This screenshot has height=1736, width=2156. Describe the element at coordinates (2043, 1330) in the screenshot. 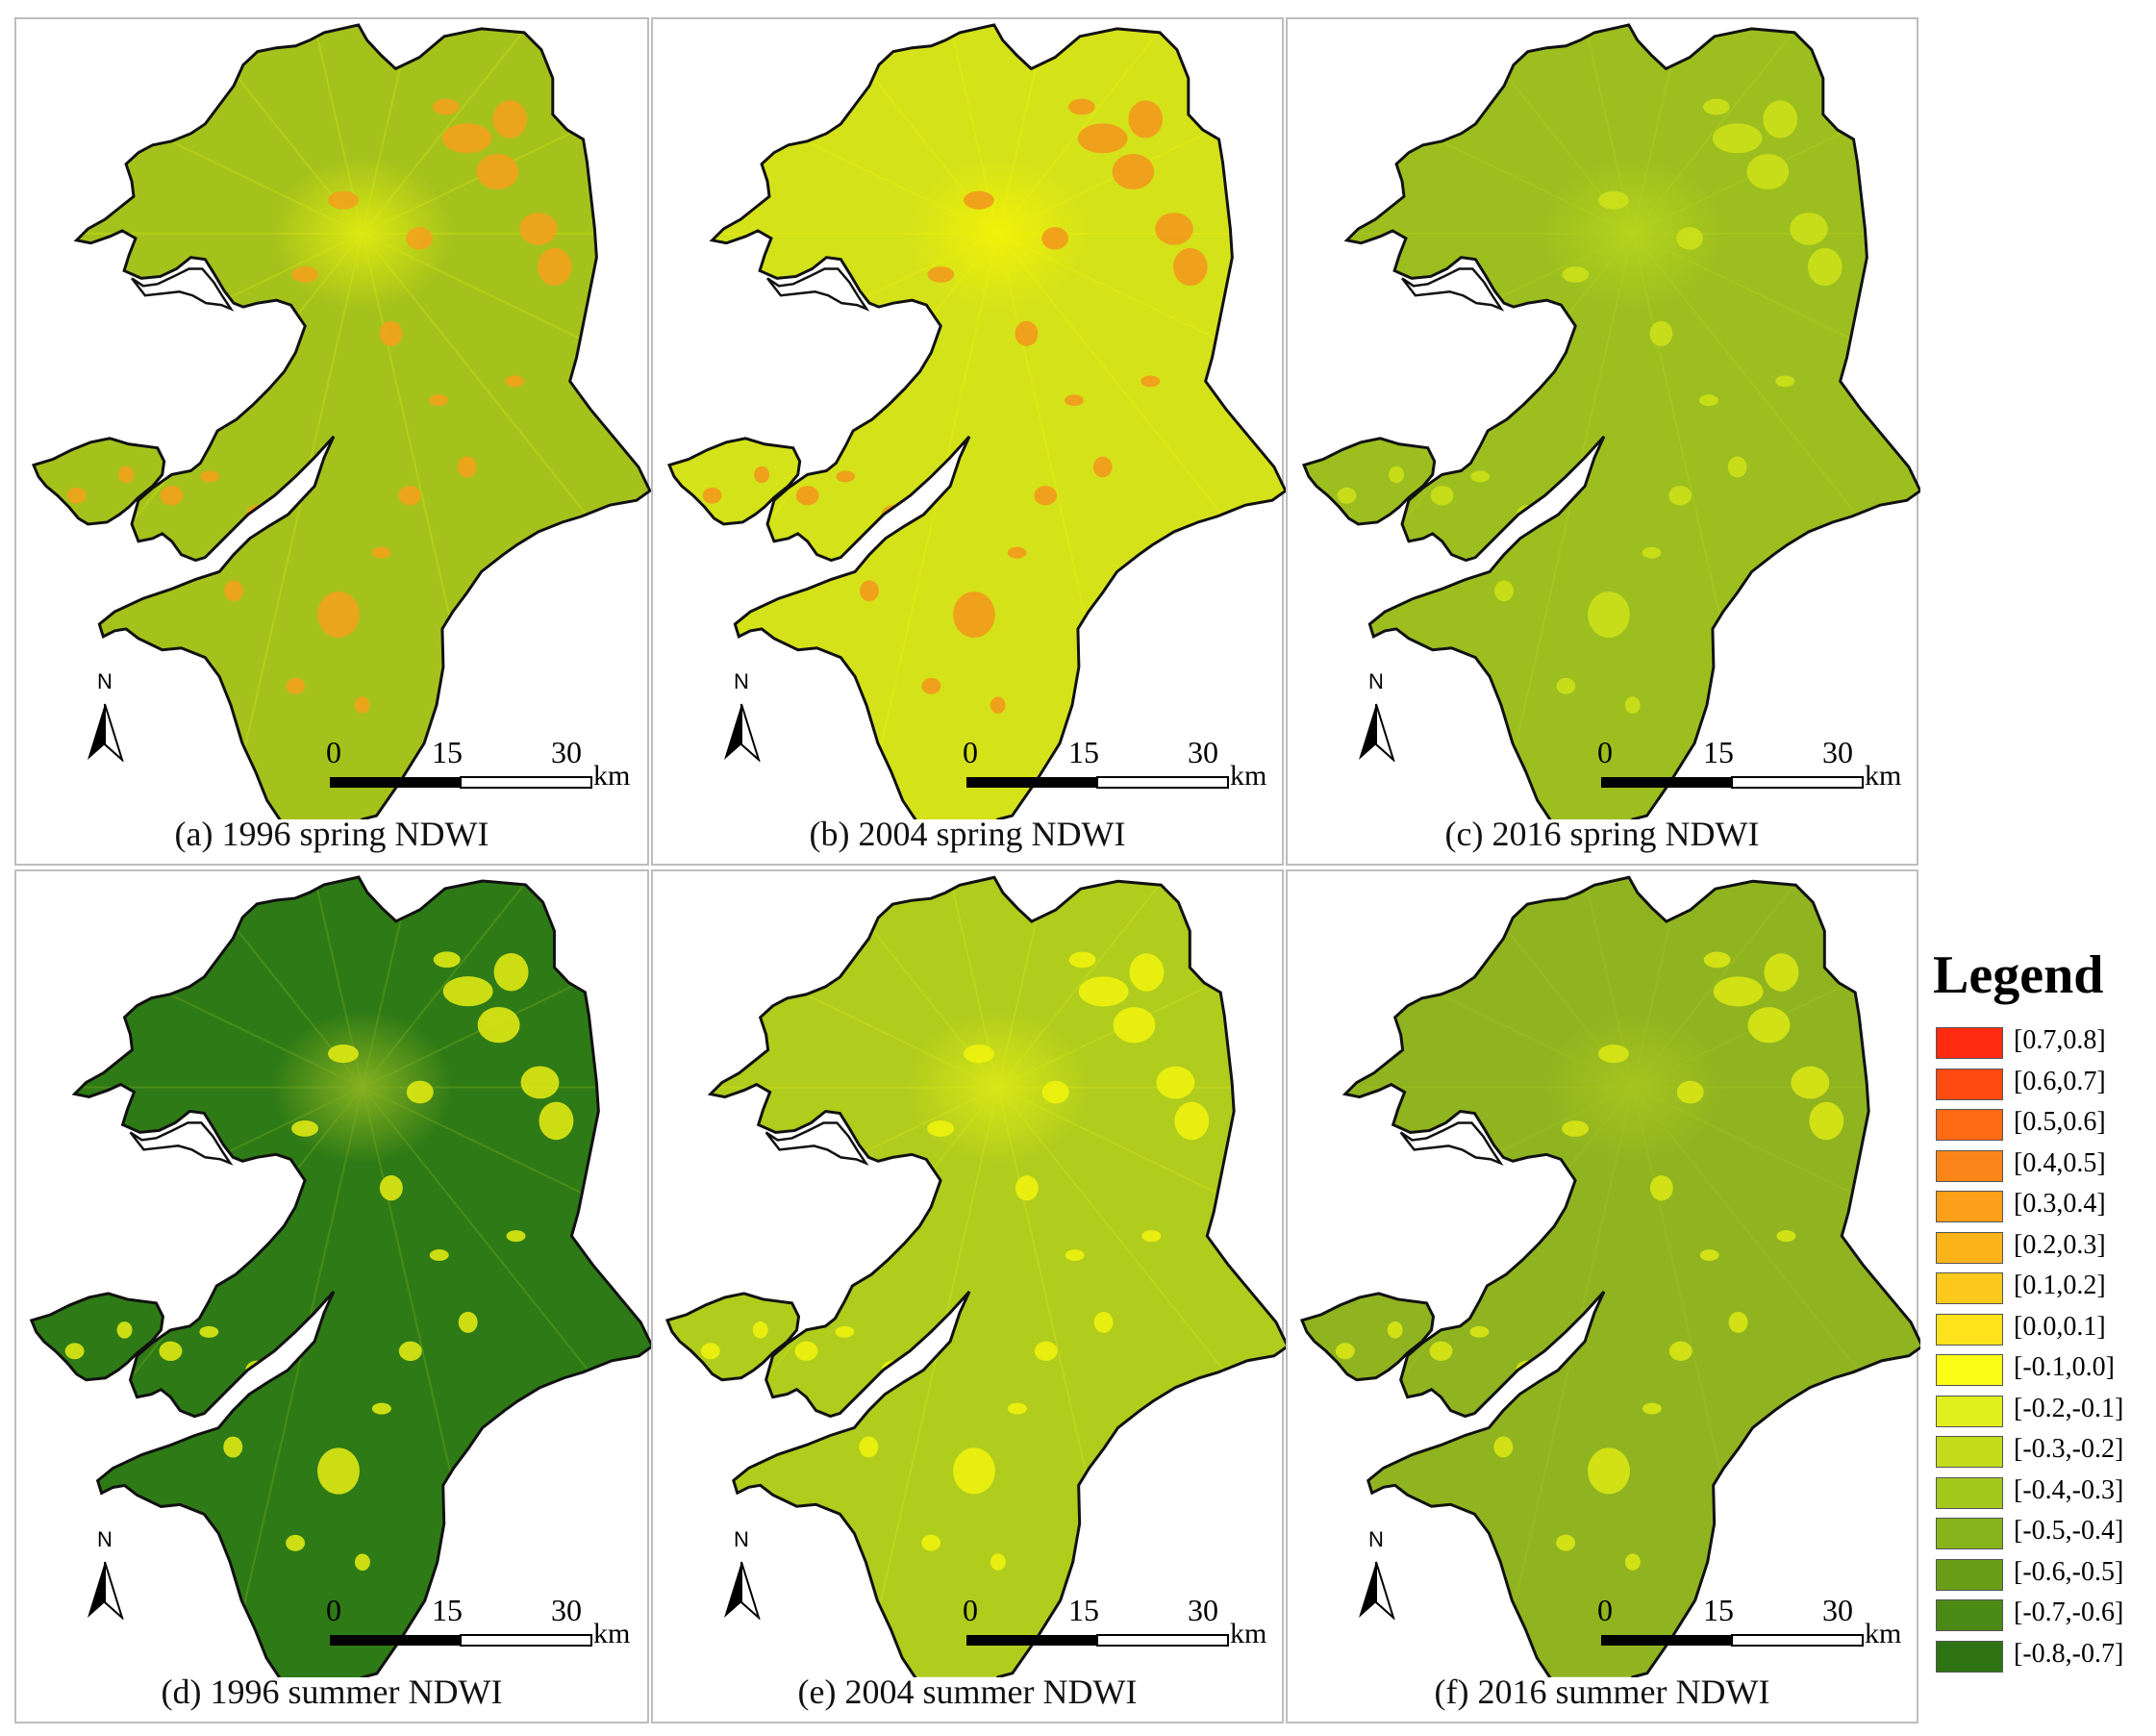

I see `legend-item: [0.0,0.1]` at that location.